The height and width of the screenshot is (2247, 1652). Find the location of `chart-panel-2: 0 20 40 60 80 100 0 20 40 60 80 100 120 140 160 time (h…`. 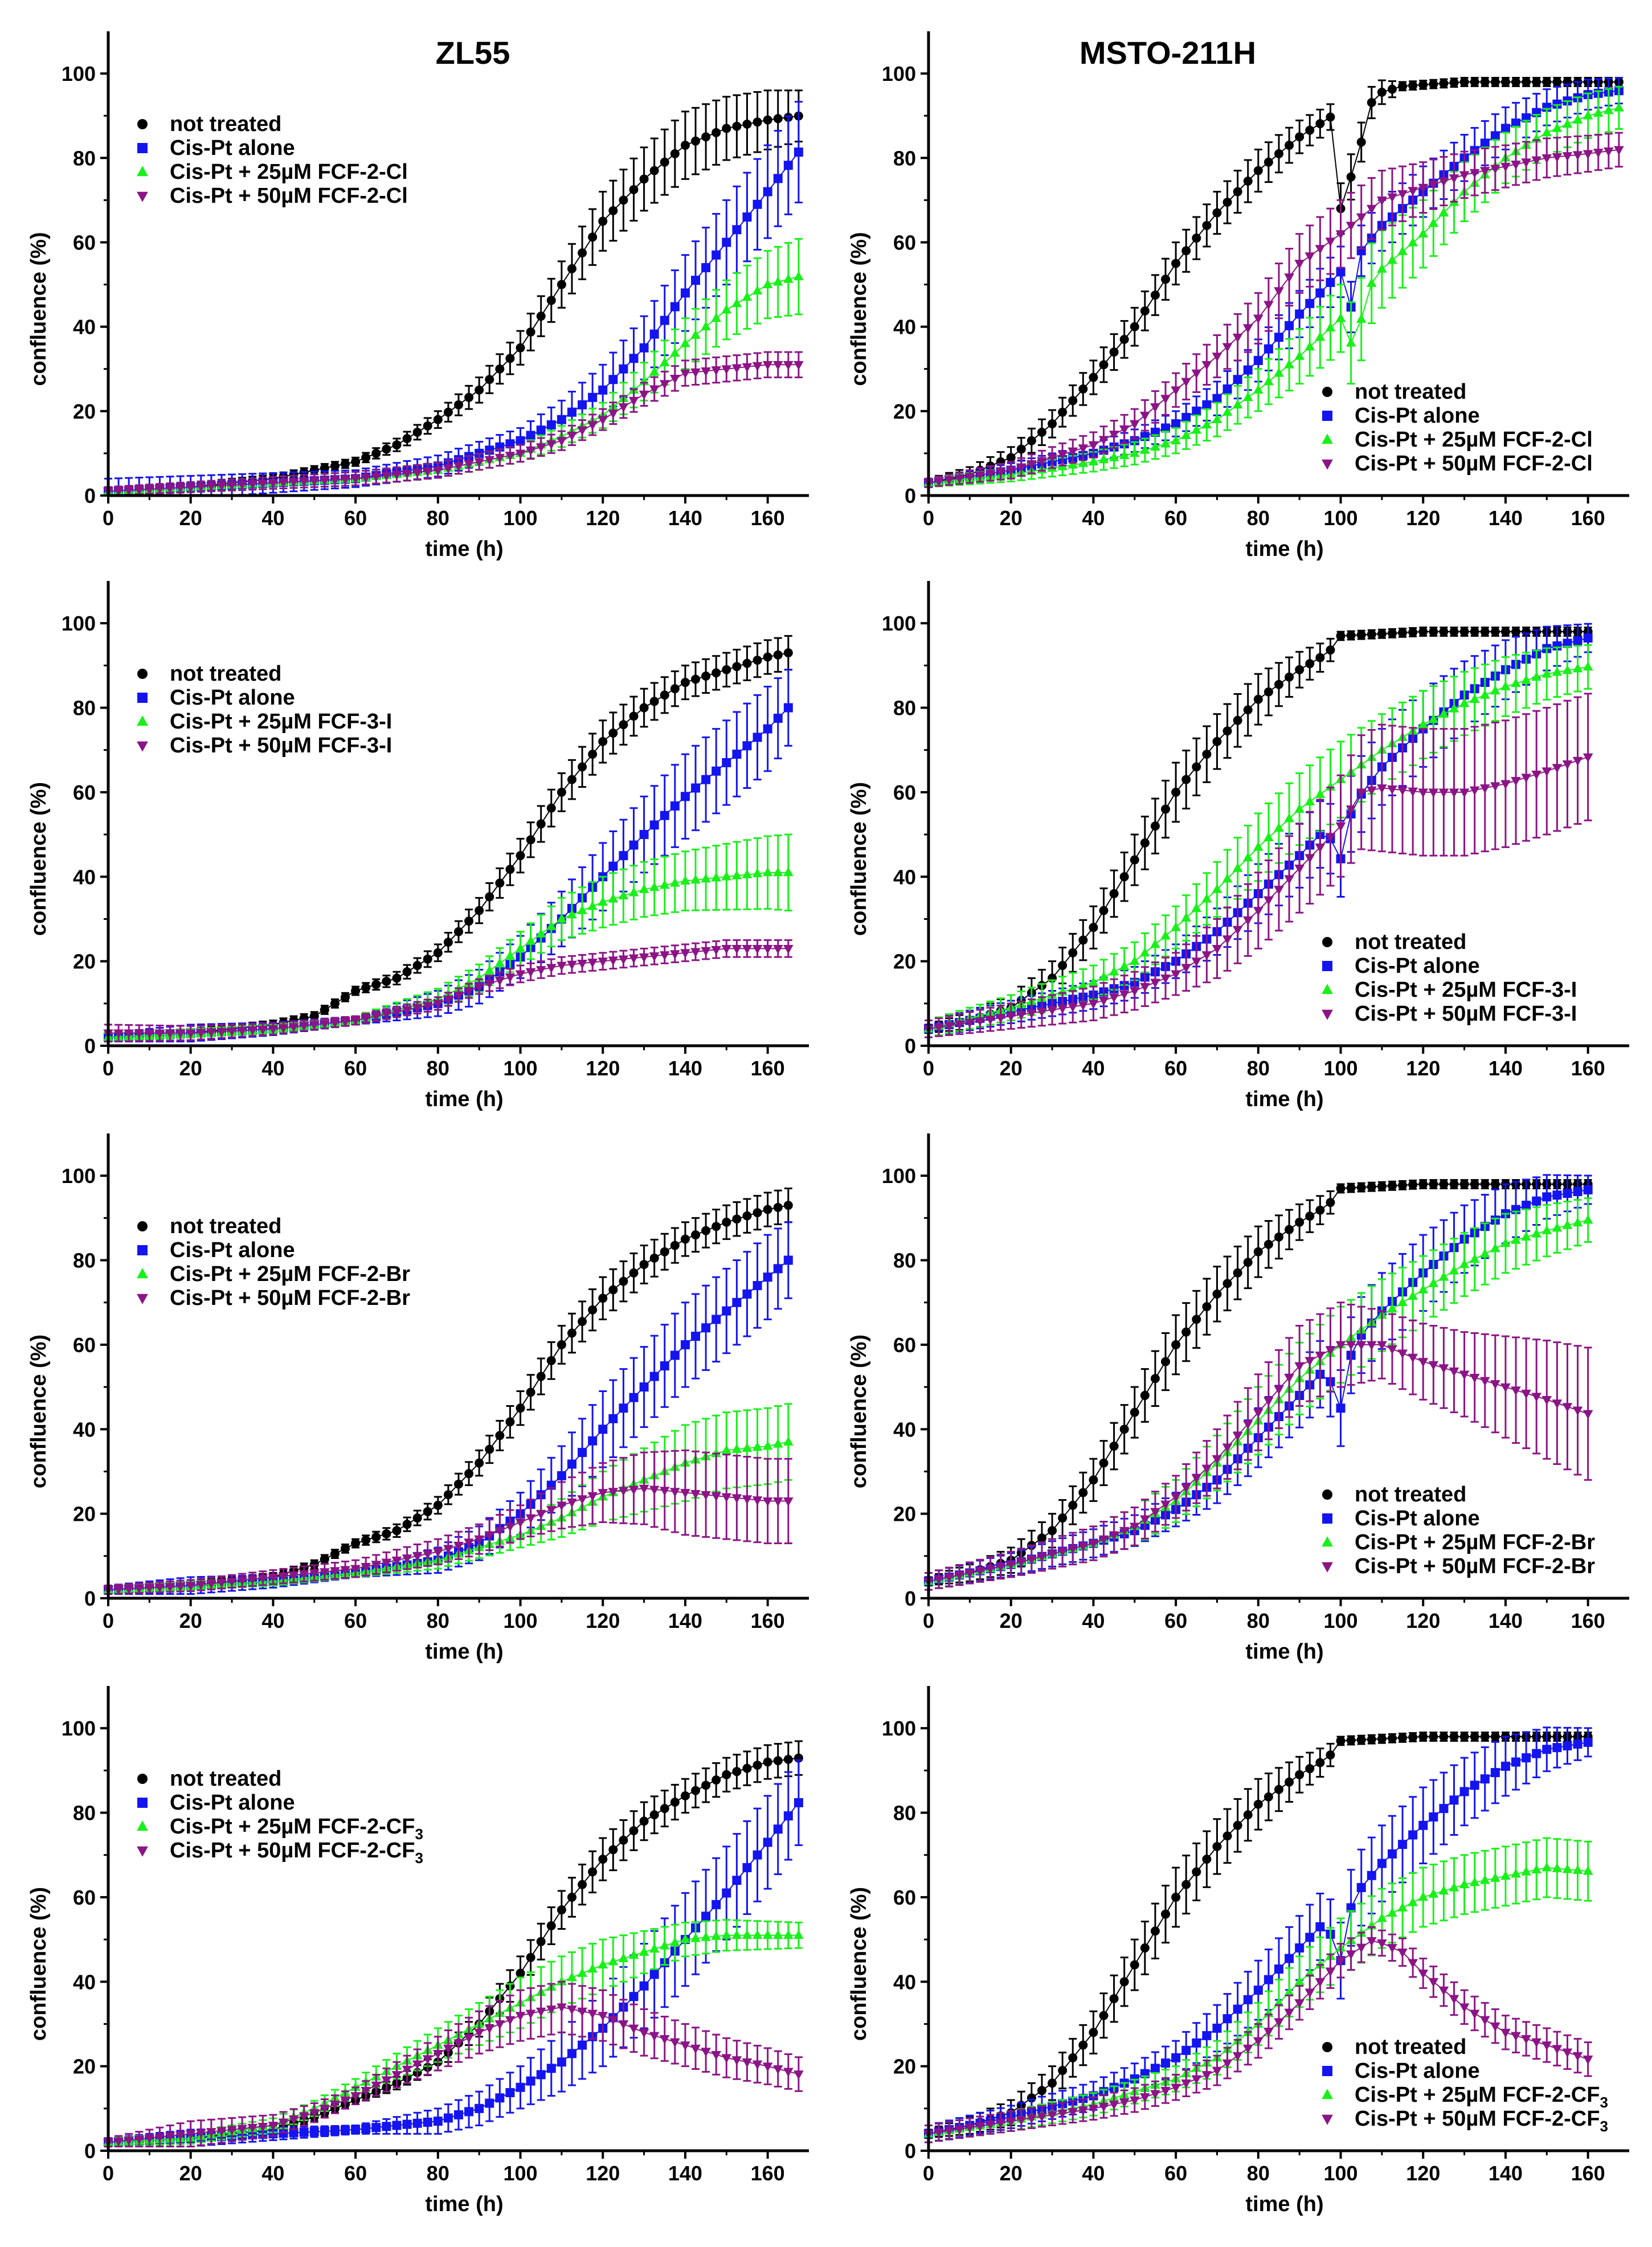

chart-panel-2: 0 20 40 60 80 100 0 20 40 60 80 100 120 140 160 time (h… is located at coordinates (1238, 296).